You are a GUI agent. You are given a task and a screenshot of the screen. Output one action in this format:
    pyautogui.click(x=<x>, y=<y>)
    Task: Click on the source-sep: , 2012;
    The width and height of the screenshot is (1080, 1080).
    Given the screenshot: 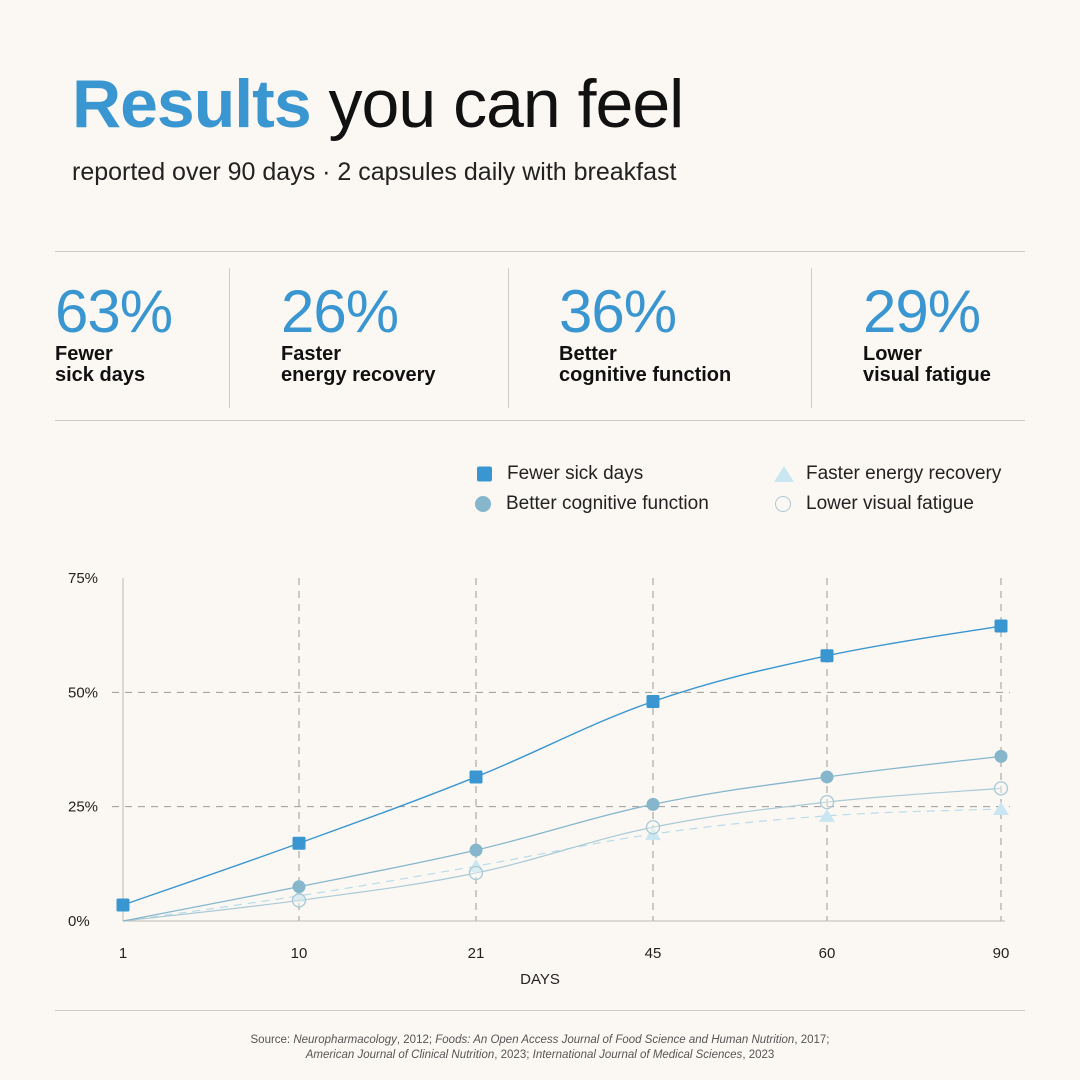 What is the action you would take?
    pyautogui.click(x=416, y=1040)
    